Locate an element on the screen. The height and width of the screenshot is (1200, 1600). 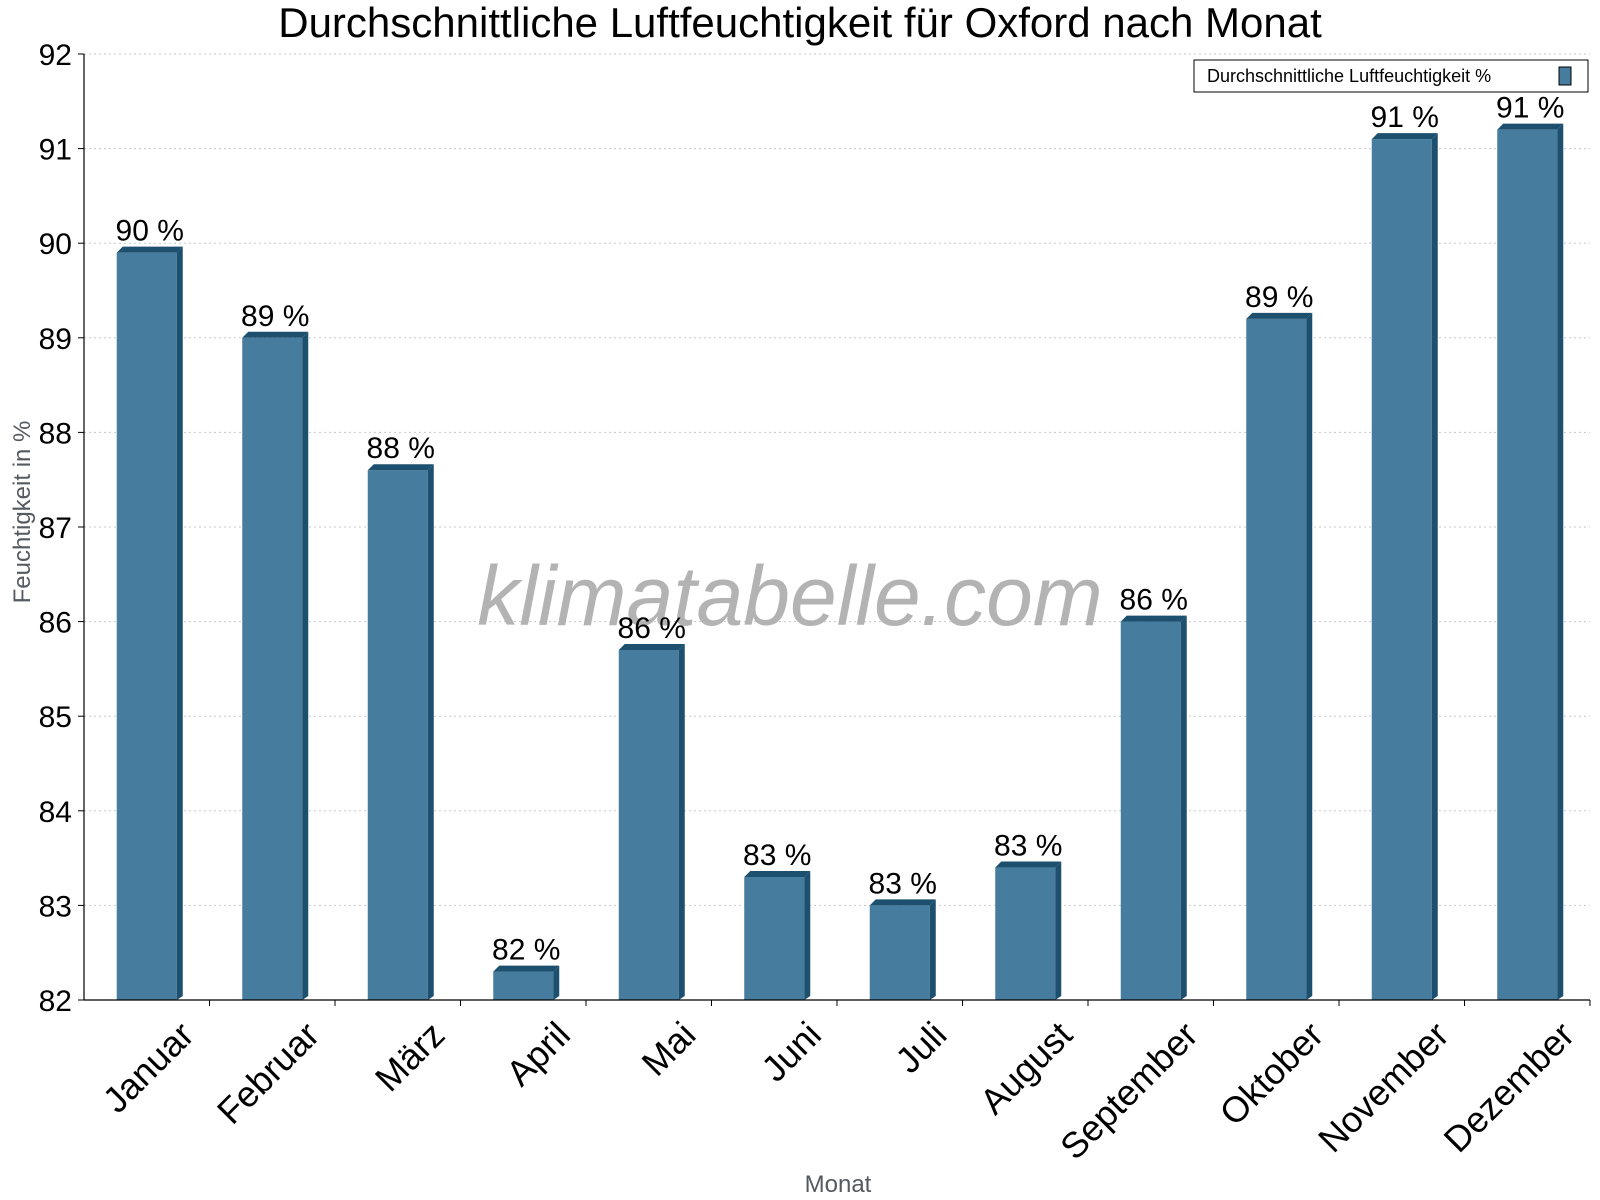
data-label: 88 % is located at coordinates (401, 448).